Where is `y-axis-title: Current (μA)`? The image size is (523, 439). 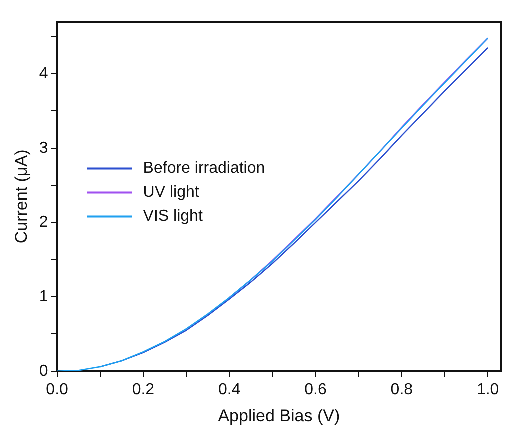
y-axis-title: Current (μA) is located at coordinates (21, 197).